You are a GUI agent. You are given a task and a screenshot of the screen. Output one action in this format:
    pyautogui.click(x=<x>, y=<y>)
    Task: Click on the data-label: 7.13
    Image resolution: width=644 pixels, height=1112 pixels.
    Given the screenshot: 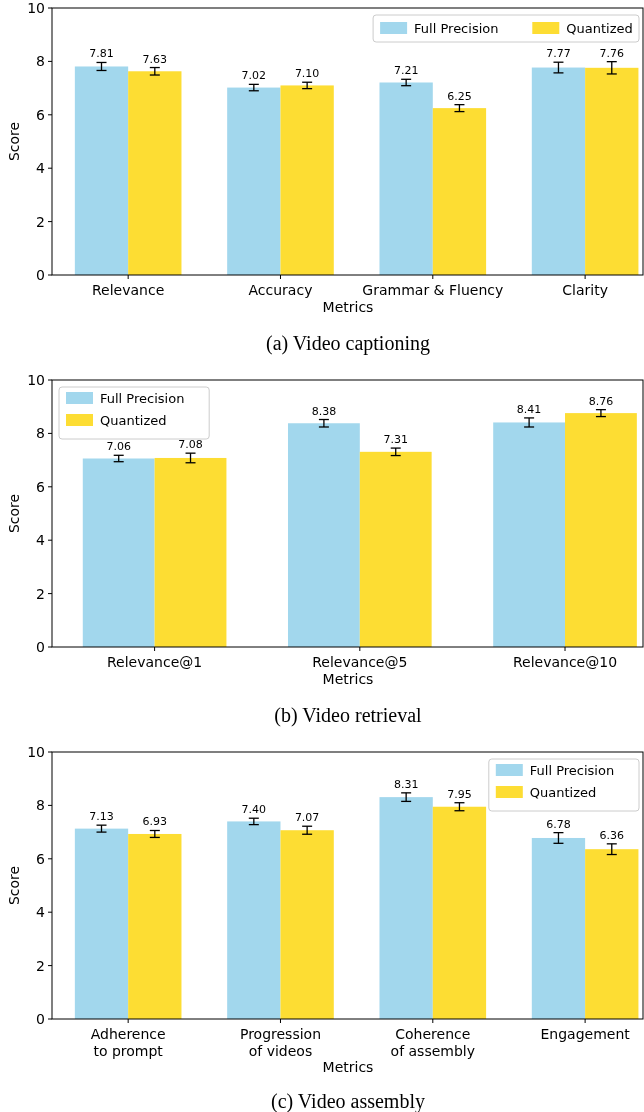 What is the action you would take?
    pyautogui.click(x=101, y=817)
    